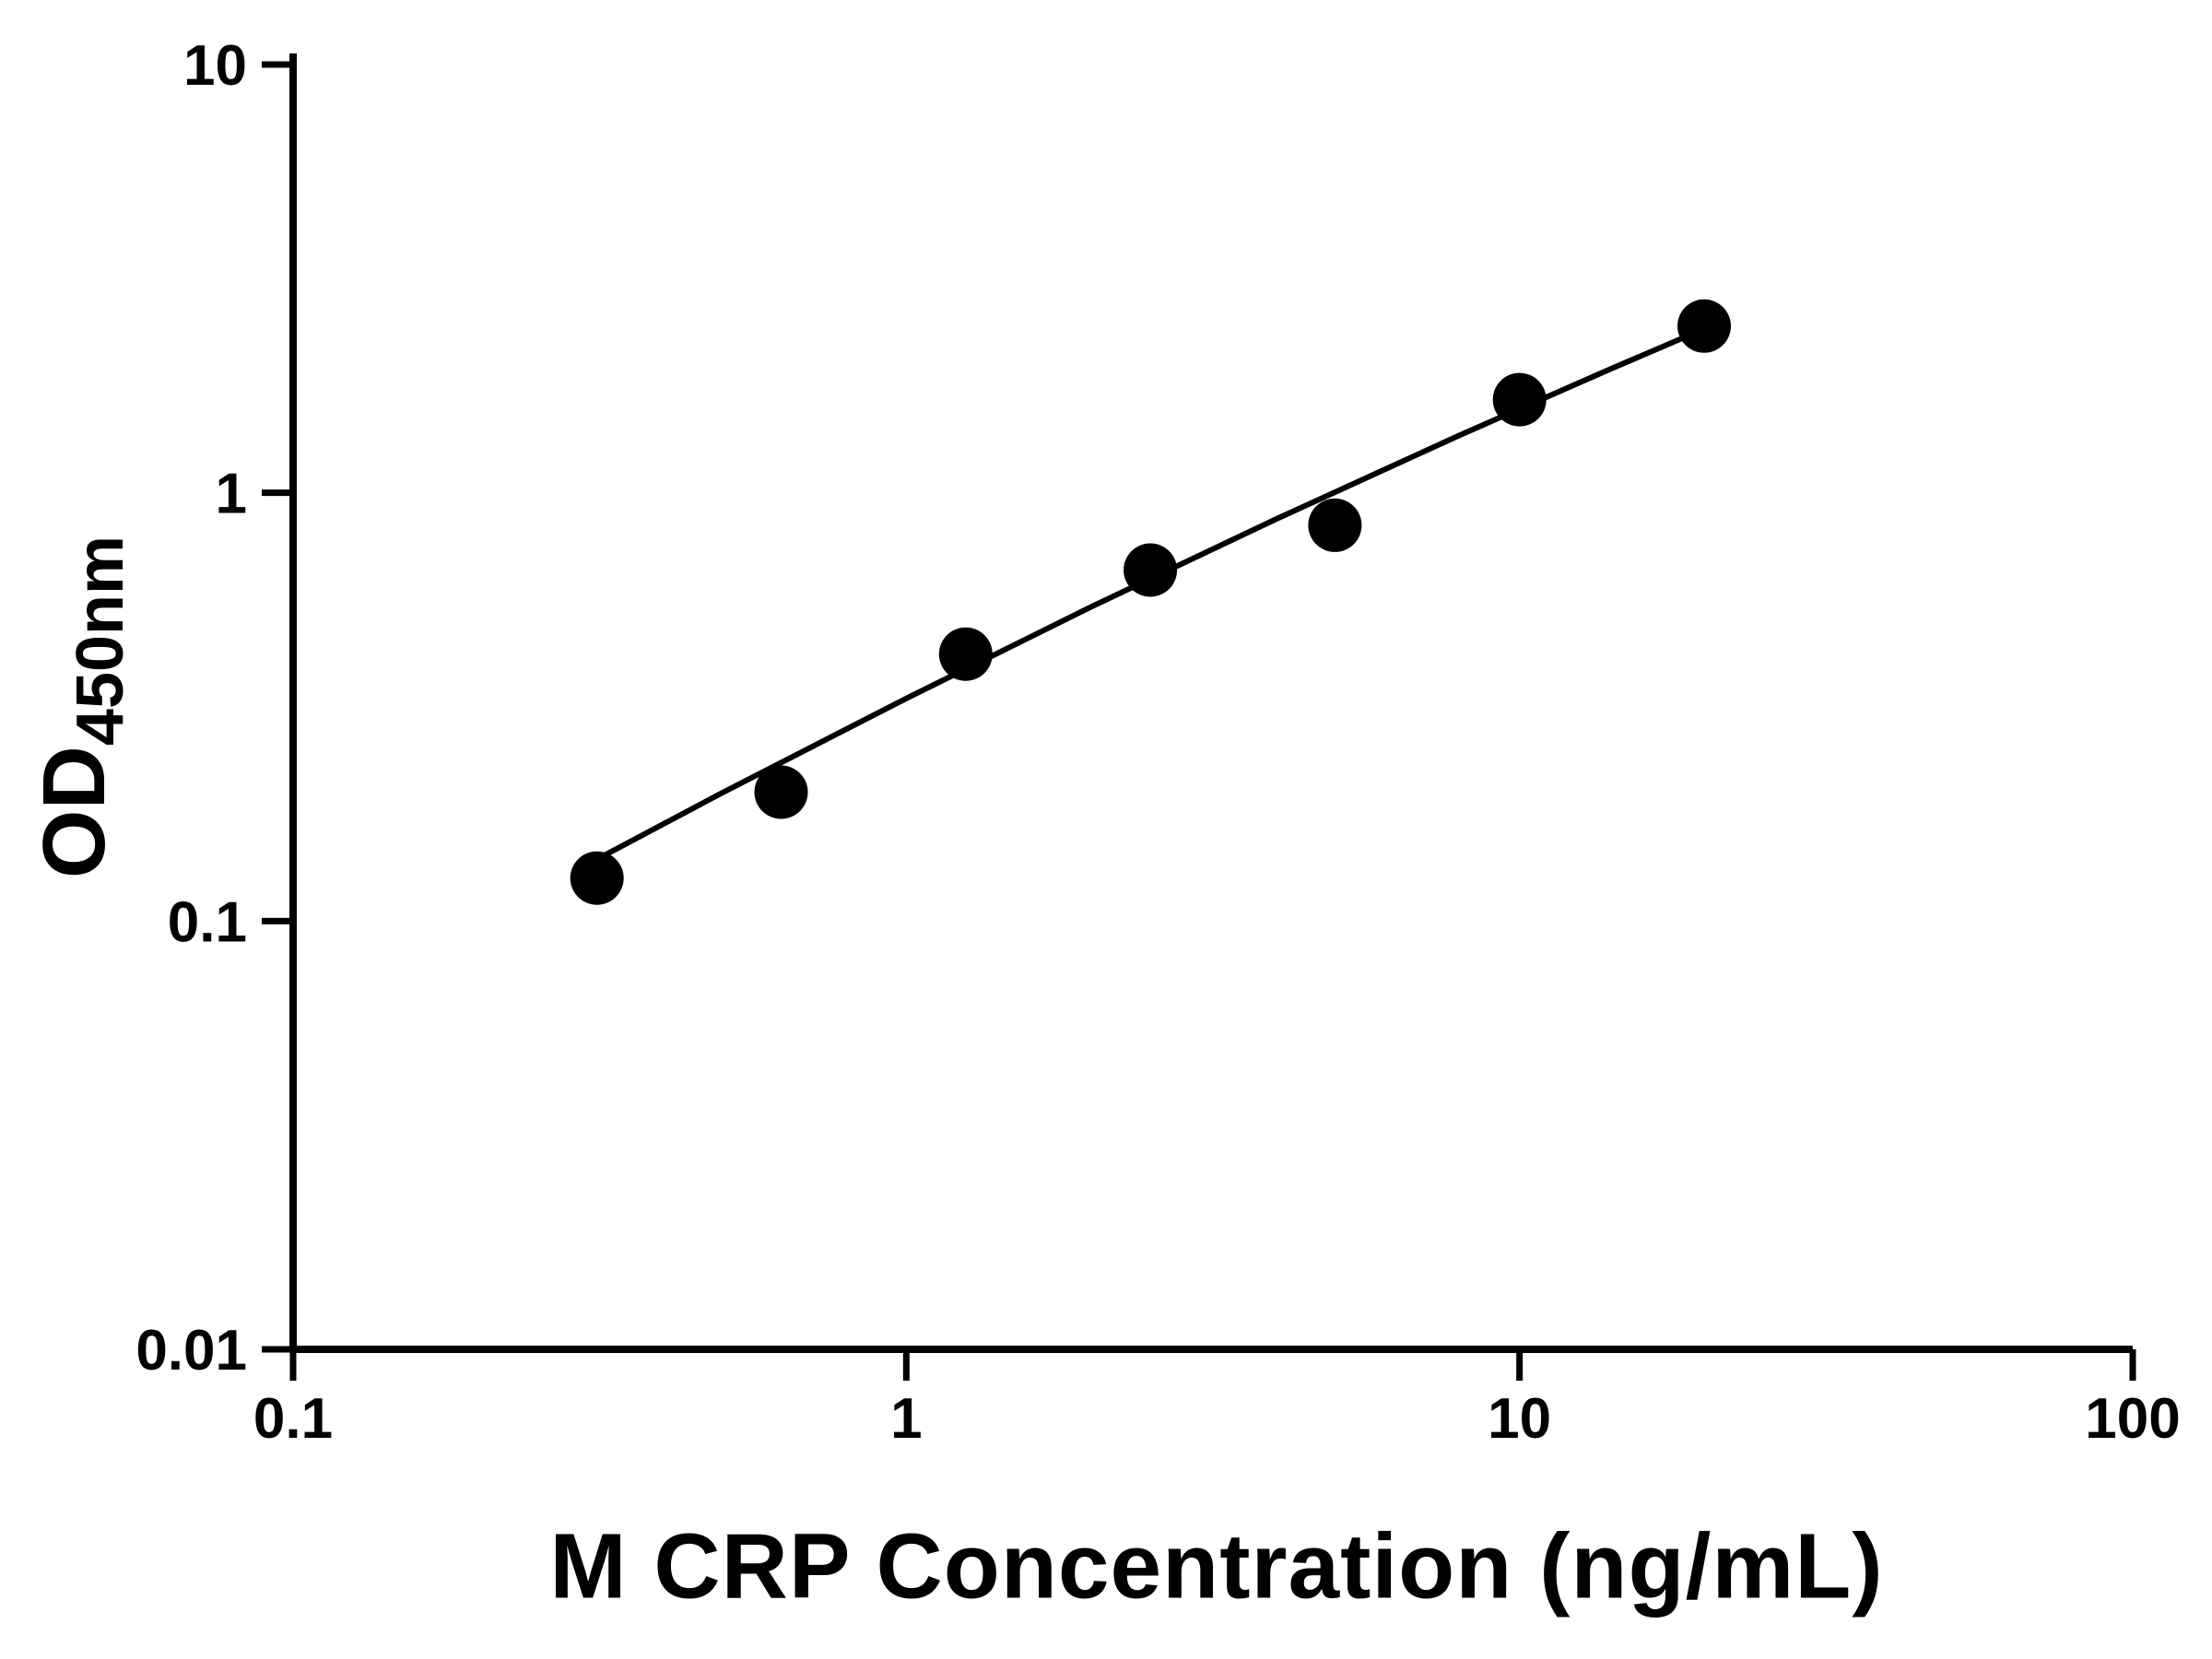  I want to click on x-tick-label: 10, so click(1519, 1419).